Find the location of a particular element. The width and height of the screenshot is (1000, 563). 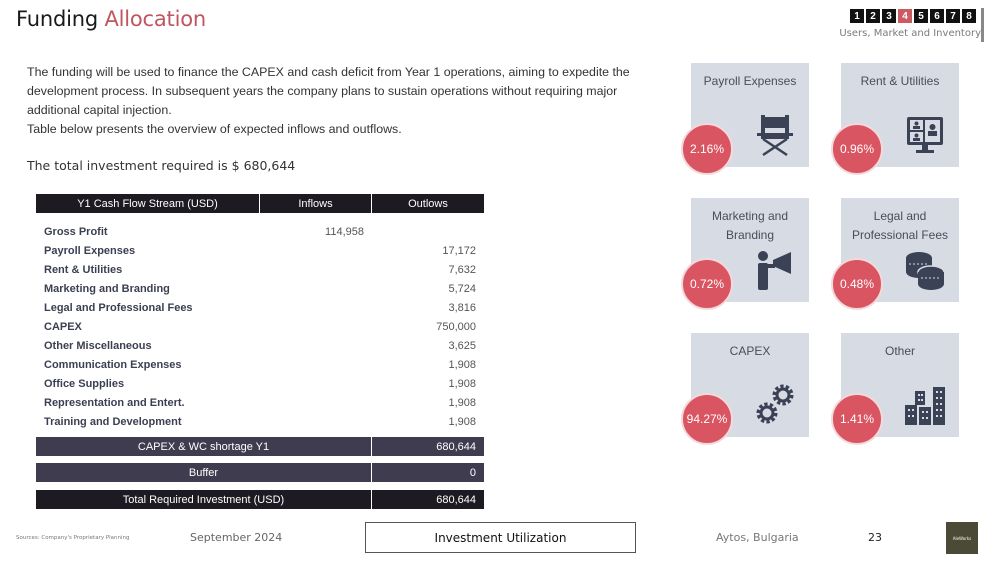

director-chair-icon is located at coordinates (775, 136).